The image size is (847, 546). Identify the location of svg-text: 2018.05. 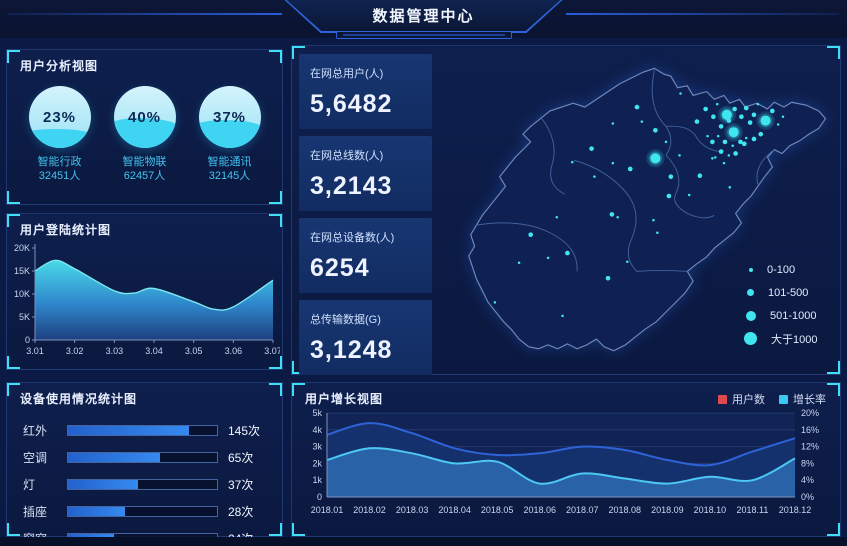
(497, 510).